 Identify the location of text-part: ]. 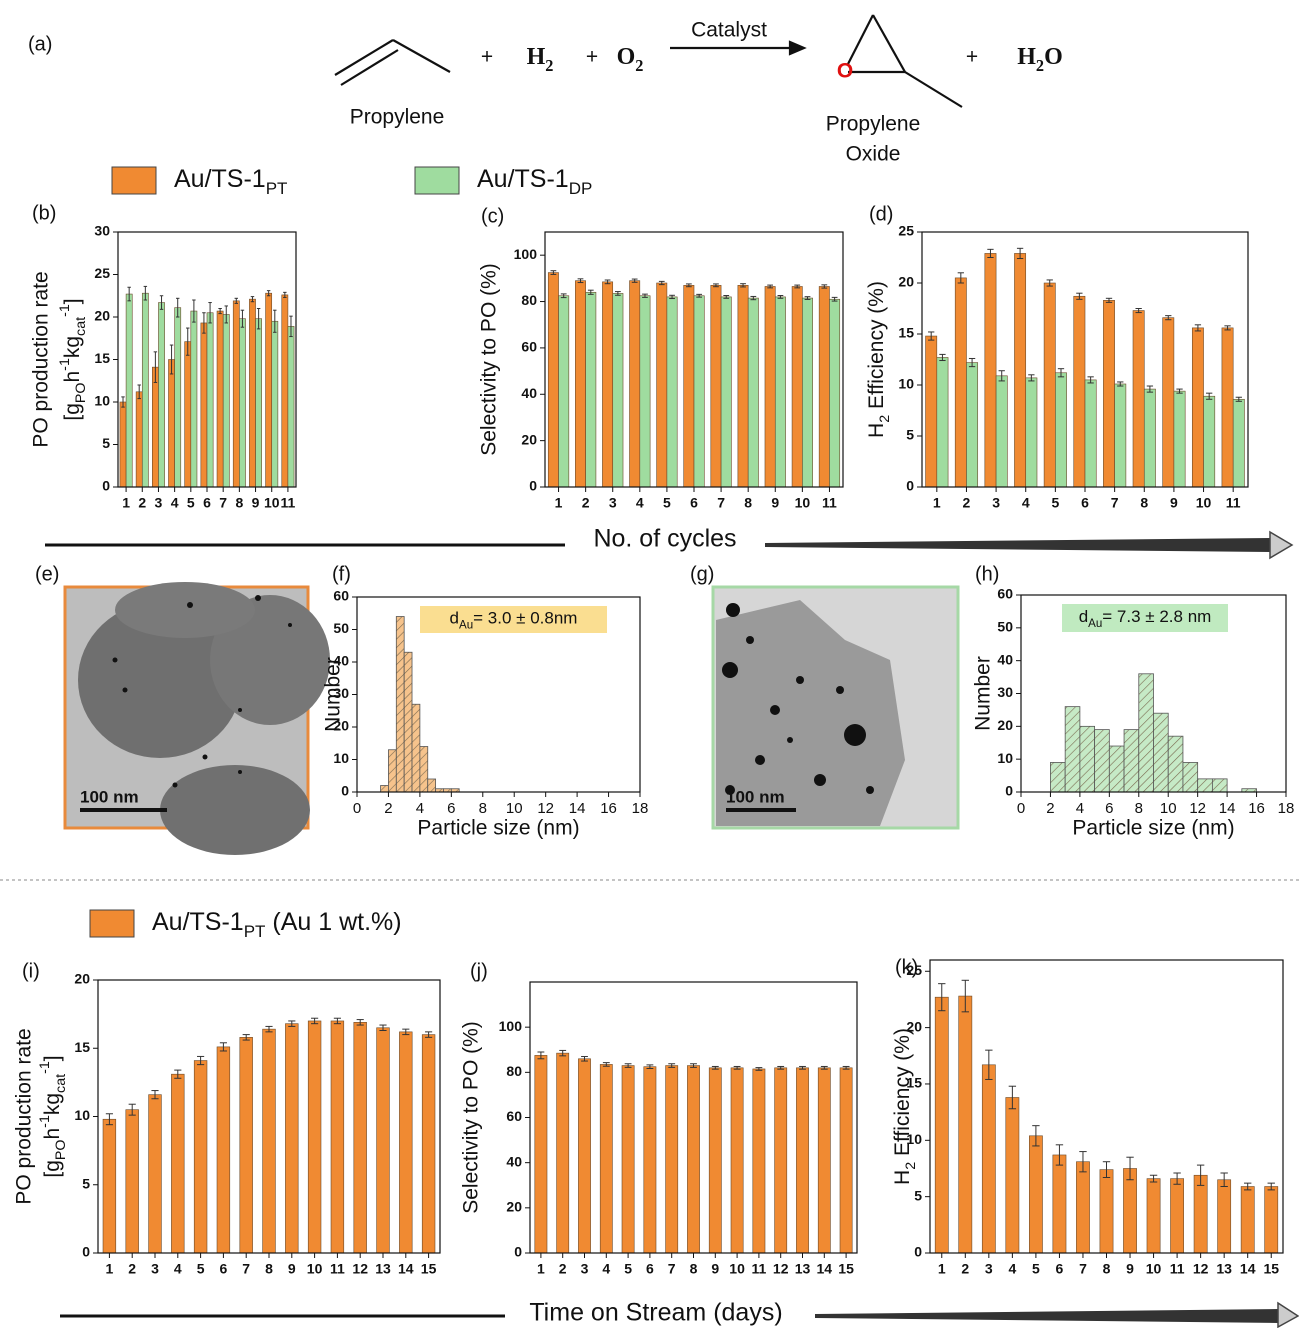
(72, 301).